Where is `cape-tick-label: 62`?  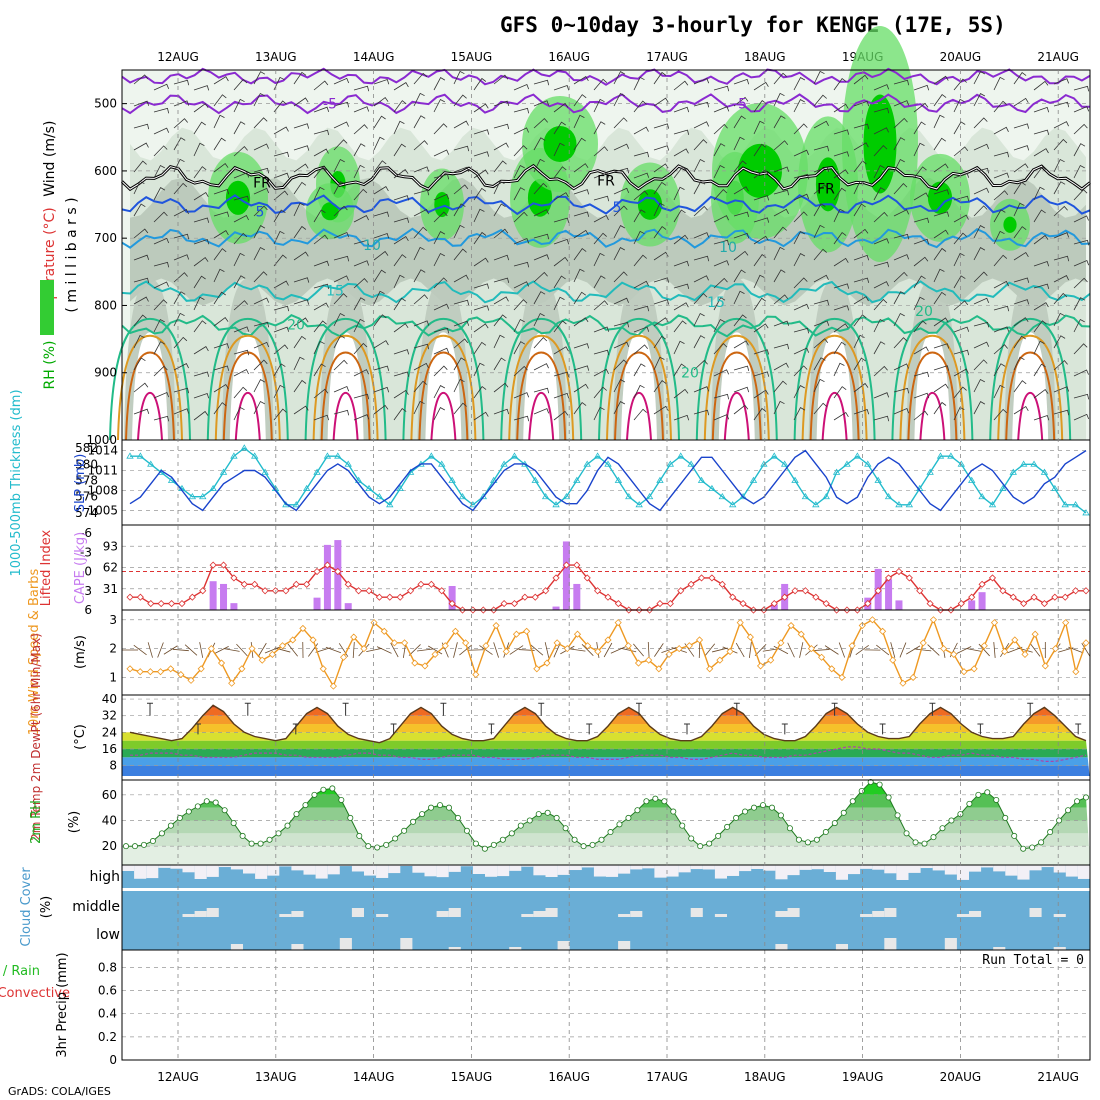 cape-tick-label: 62 is located at coordinates (110, 568).